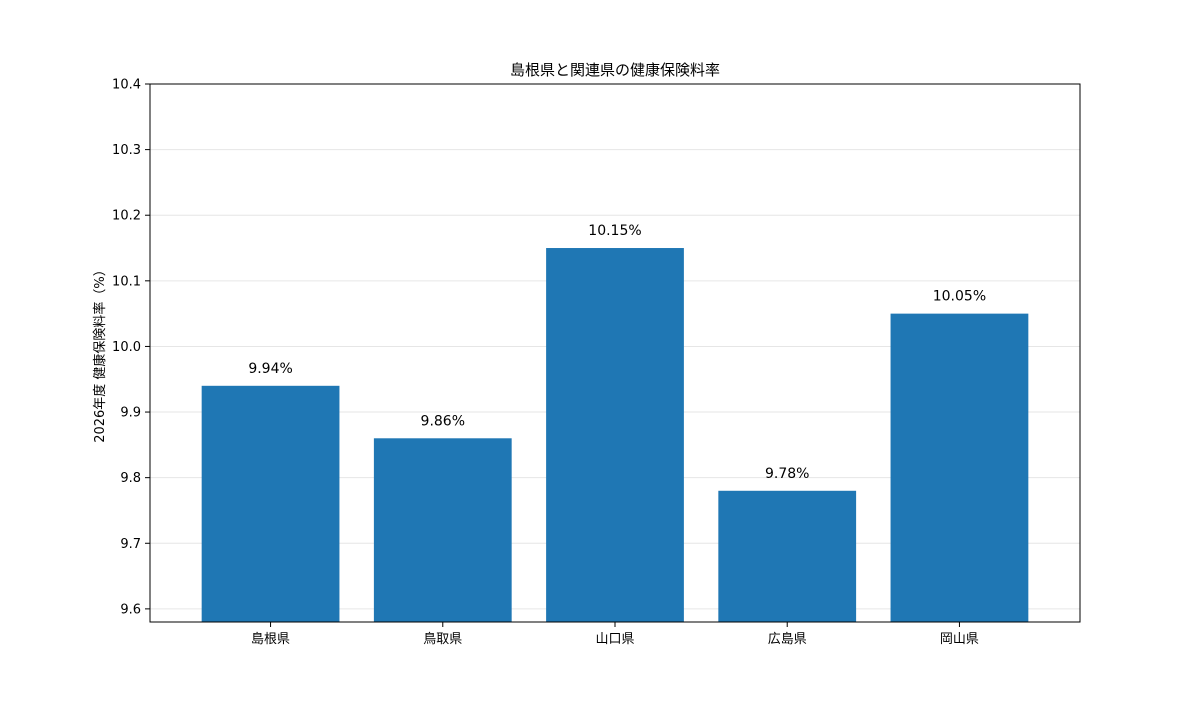 The image size is (1200, 704). I want to click on chart-title: 島根県と関連県の健康保険料率, so click(615, 70).